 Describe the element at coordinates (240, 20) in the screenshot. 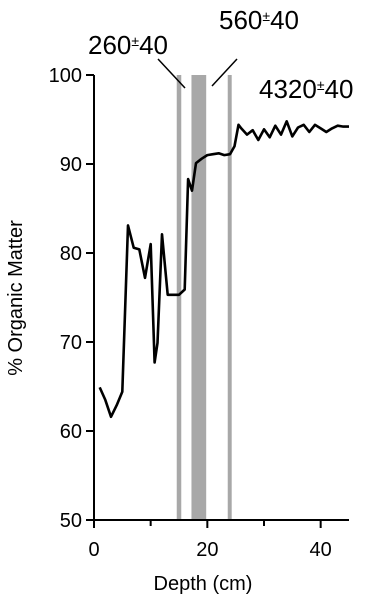

I see `date-value: 560` at that location.